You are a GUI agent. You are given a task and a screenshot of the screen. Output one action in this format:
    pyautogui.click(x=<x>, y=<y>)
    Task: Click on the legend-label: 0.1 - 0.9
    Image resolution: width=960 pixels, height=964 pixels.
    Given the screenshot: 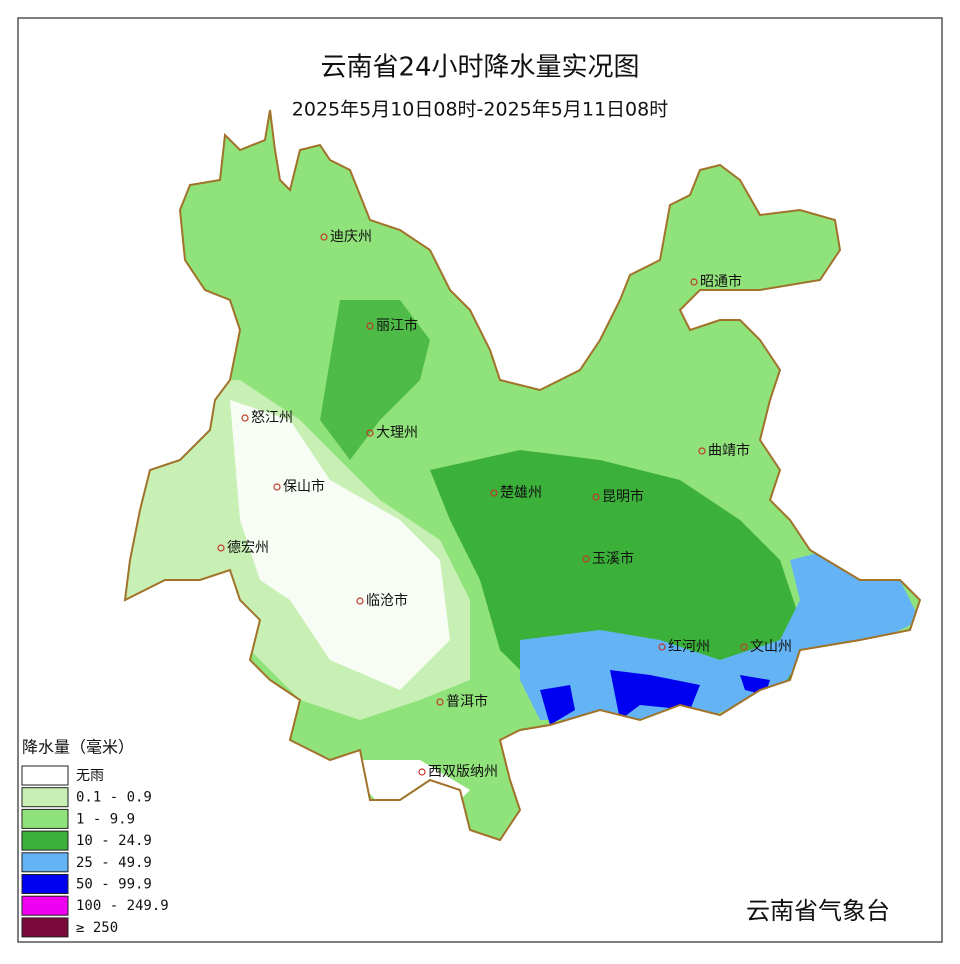 What is the action you would take?
    pyautogui.click(x=114, y=798)
    